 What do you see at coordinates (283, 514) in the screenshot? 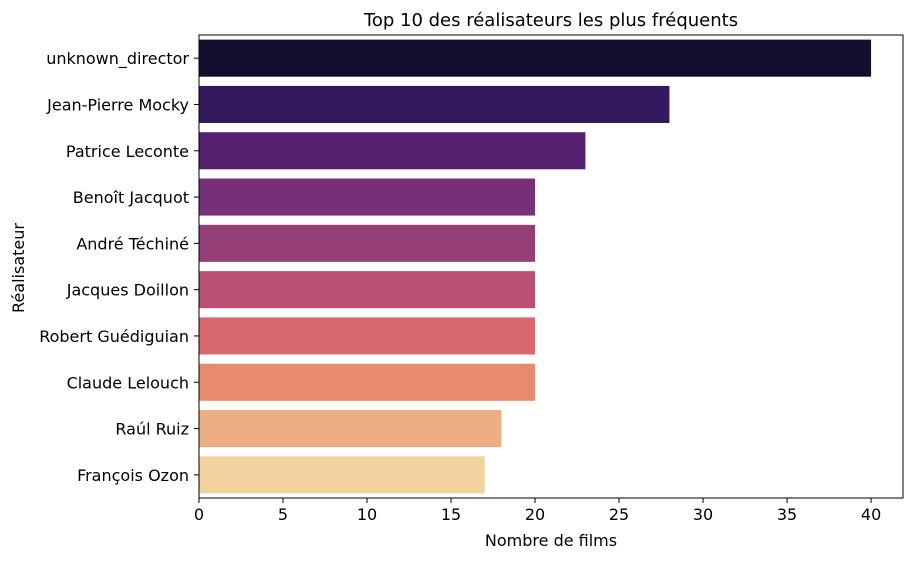
I see `x-tick-label: 5` at bounding box center [283, 514].